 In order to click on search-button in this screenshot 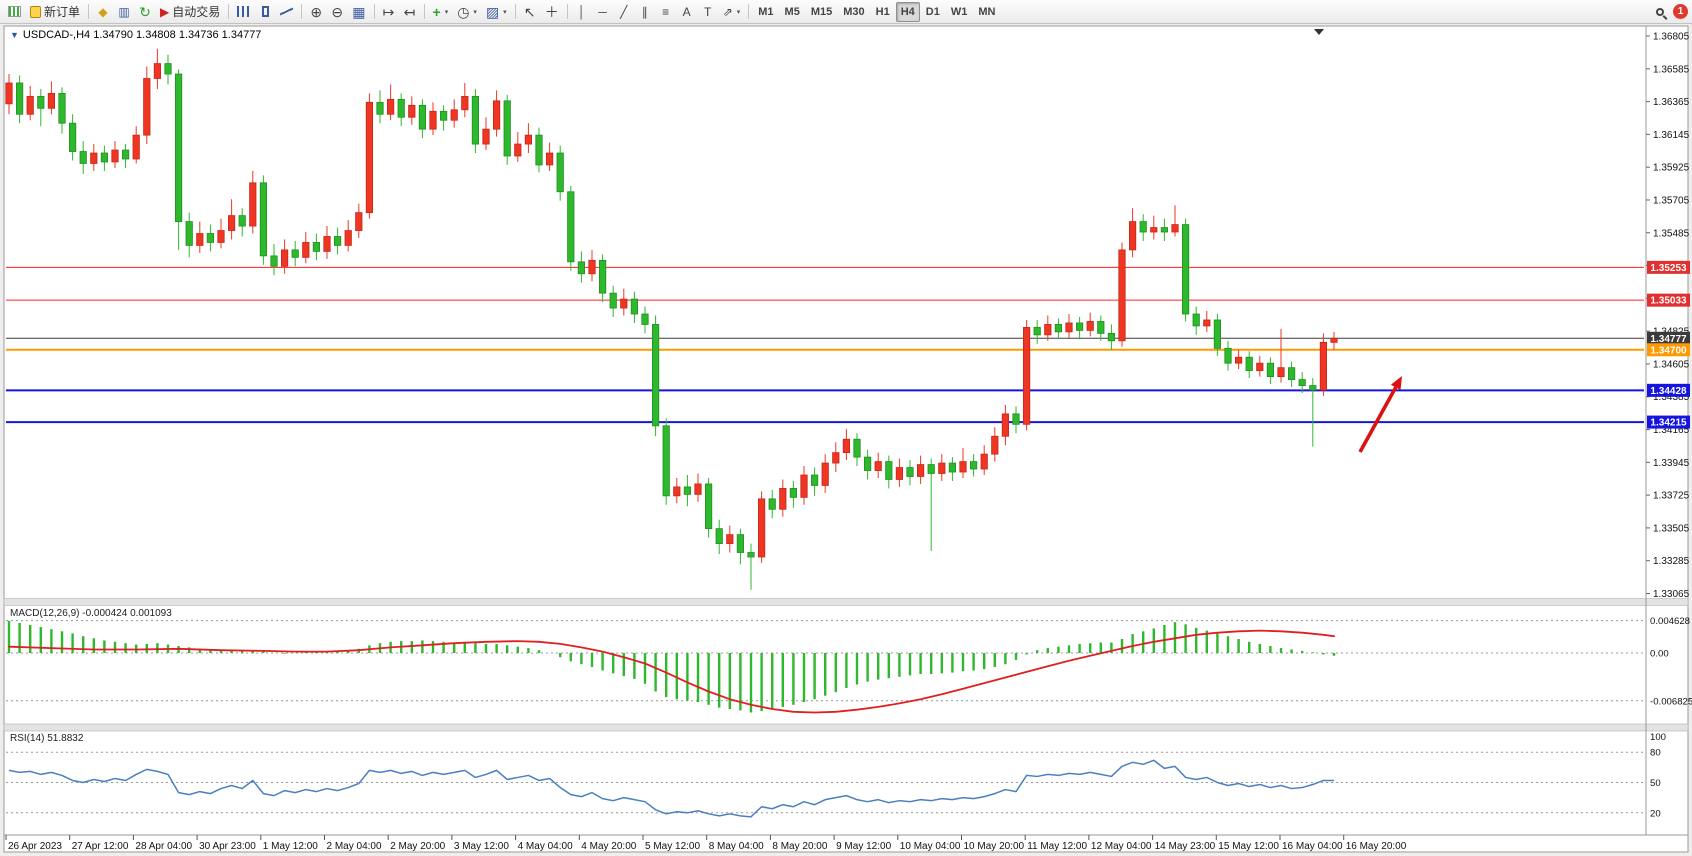, I will do `click(1660, 12)`.